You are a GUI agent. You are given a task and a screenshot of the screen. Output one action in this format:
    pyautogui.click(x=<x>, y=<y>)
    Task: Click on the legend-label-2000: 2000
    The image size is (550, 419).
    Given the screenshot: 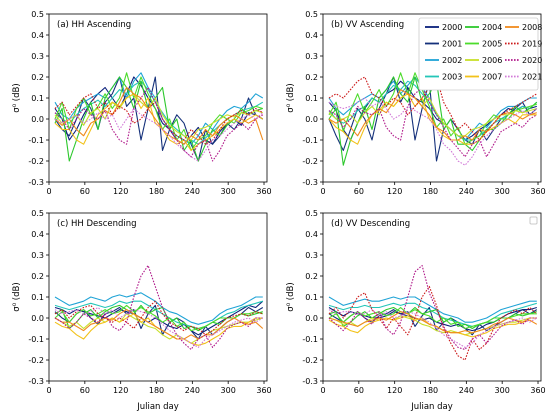 What is the action you would take?
    pyautogui.click(x=452, y=27)
    